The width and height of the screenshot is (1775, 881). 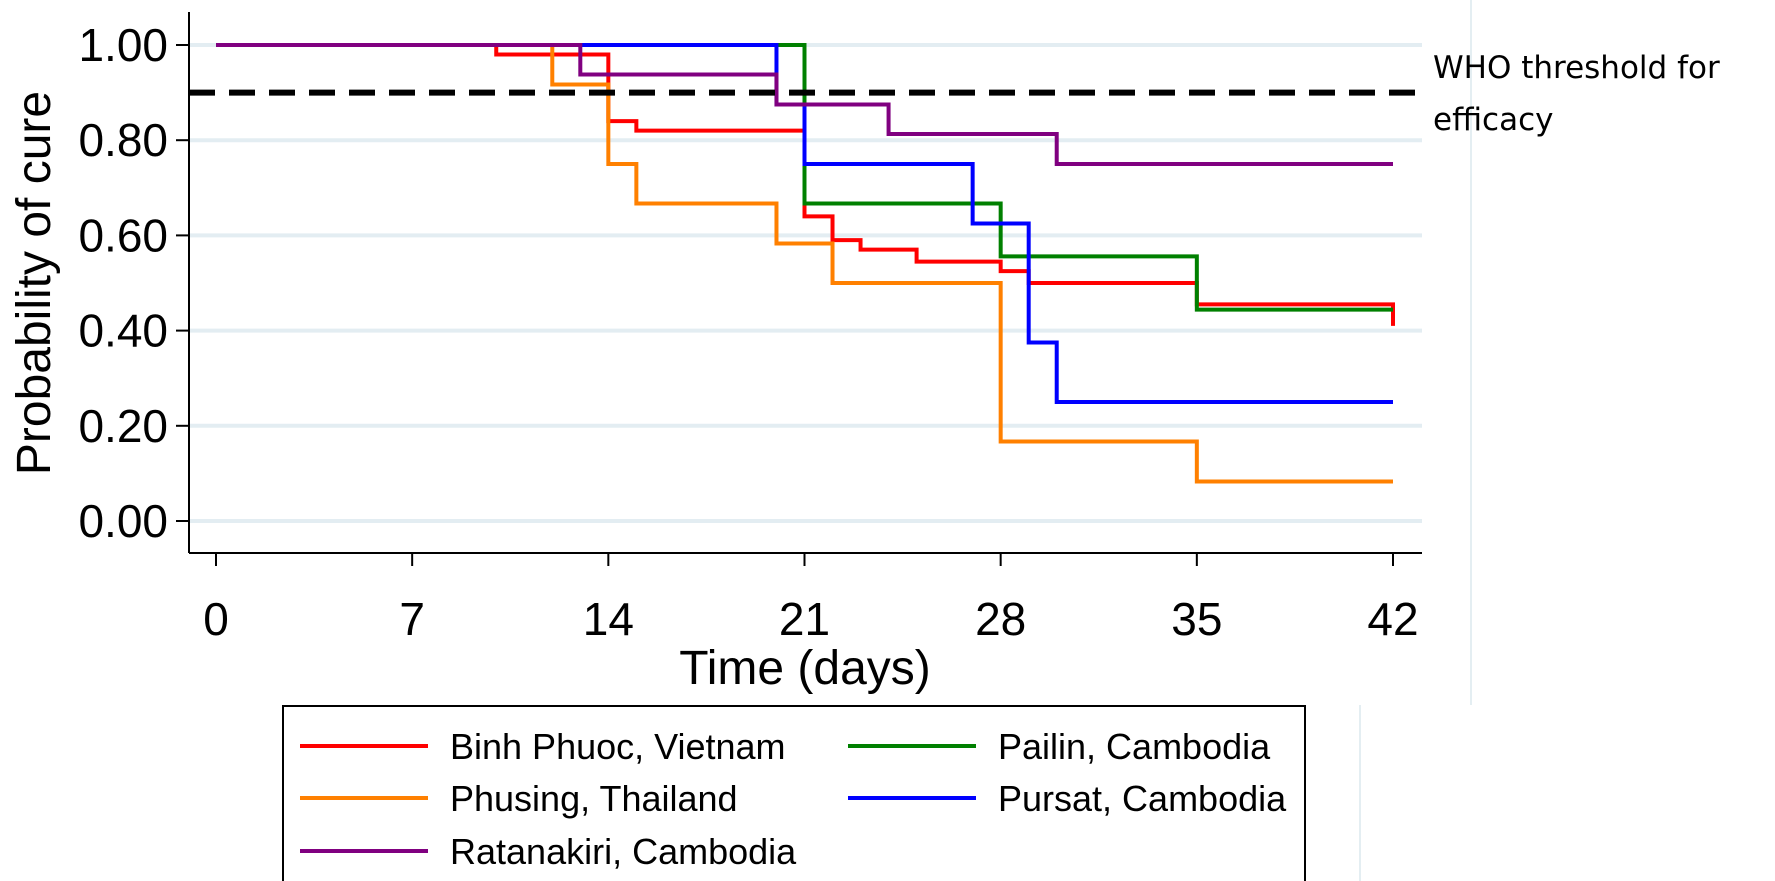 I want to click on legend-label-1: Pailin, Cambodia, so click(x=1134, y=746).